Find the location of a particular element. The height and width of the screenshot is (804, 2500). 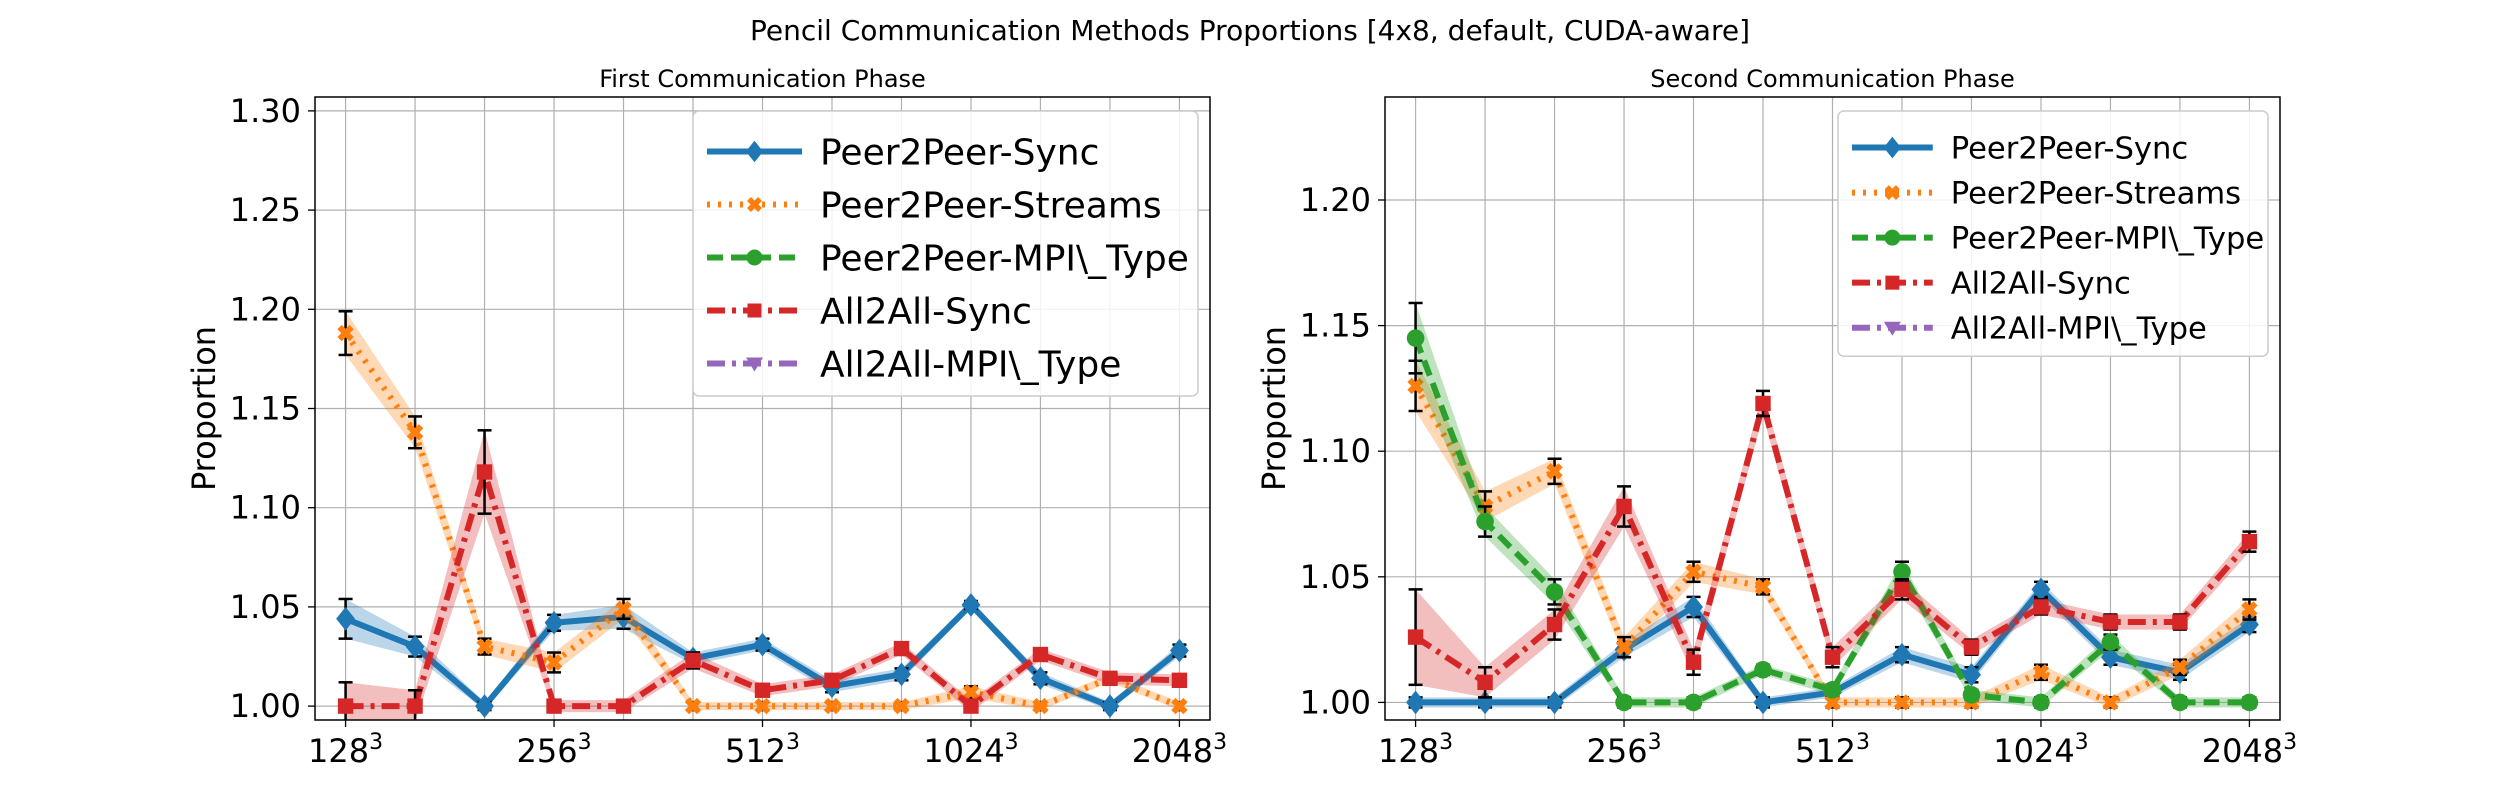

x-tick-label: 20483 is located at coordinates (2249, 750).